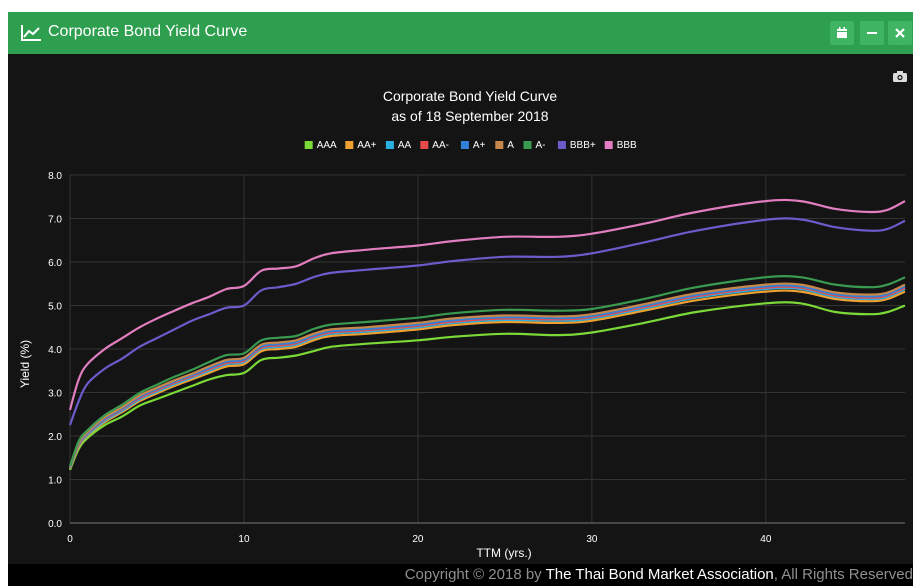  I want to click on chart-title: Corporate Bond Yield Curve, so click(470, 96).